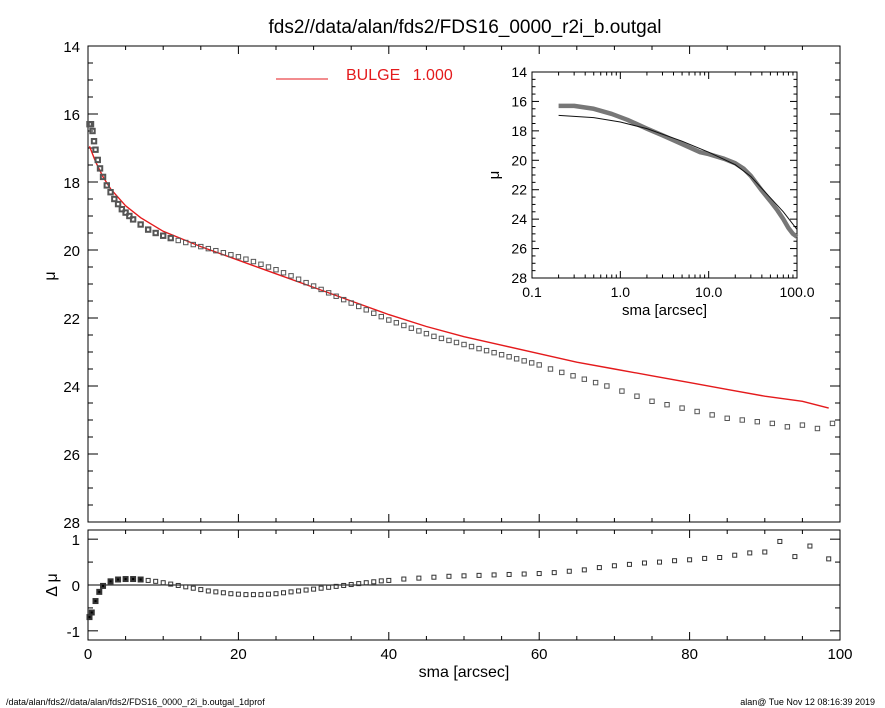 The width and height of the screenshot is (885, 708). I want to click on inset-y-tick-label: 26, so click(519, 249).